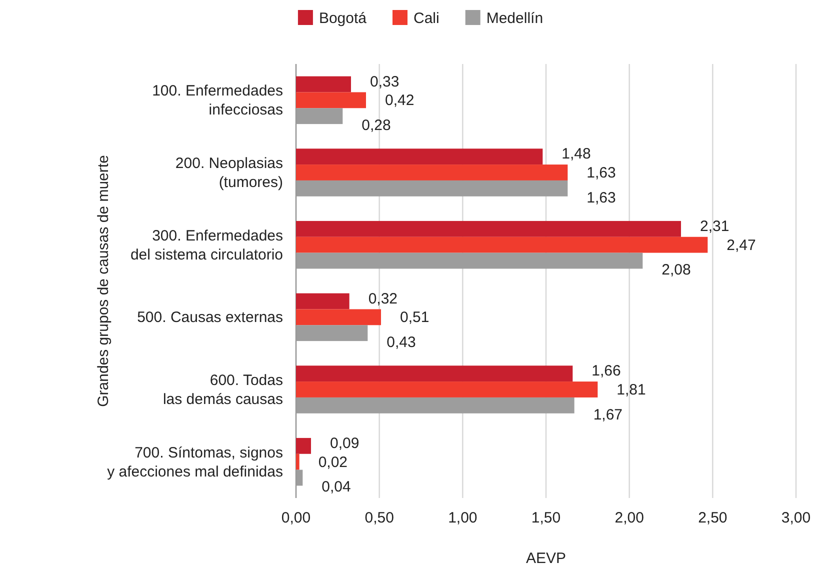  I want to click on x-tick-label: 1,50, so click(546, 518).